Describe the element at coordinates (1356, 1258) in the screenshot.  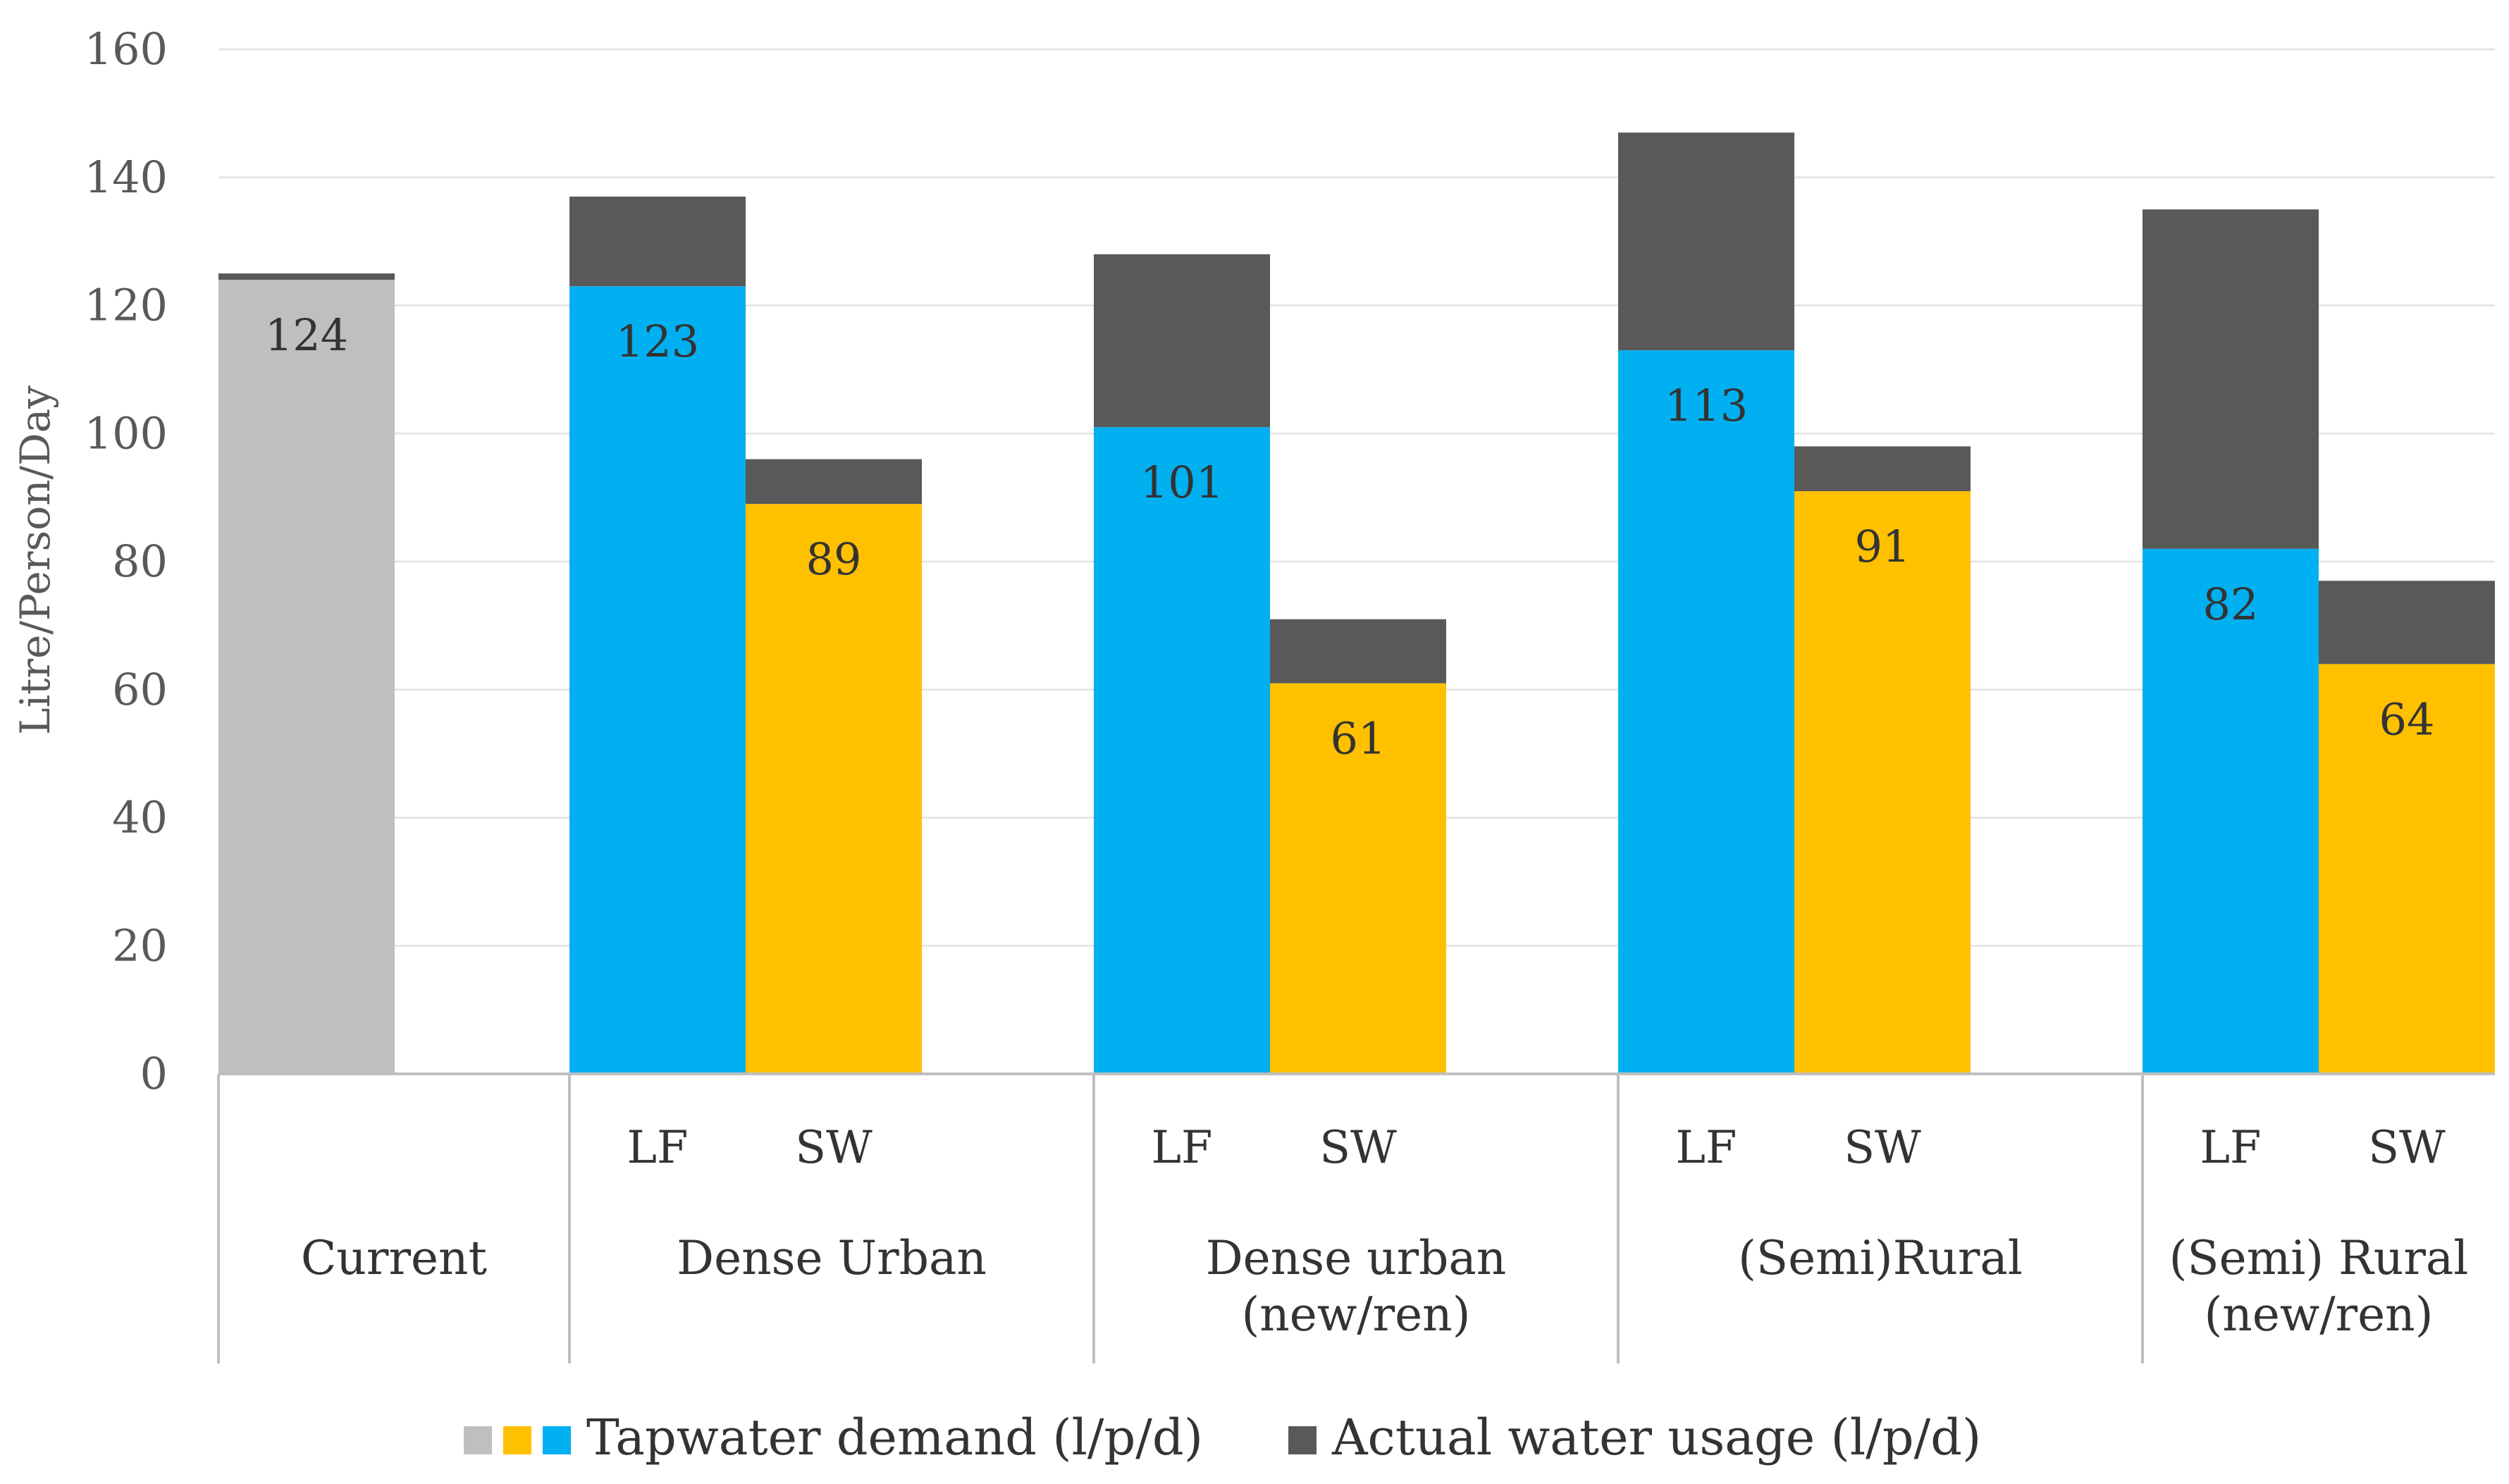
I see `category-label: Dense urban` at that location.